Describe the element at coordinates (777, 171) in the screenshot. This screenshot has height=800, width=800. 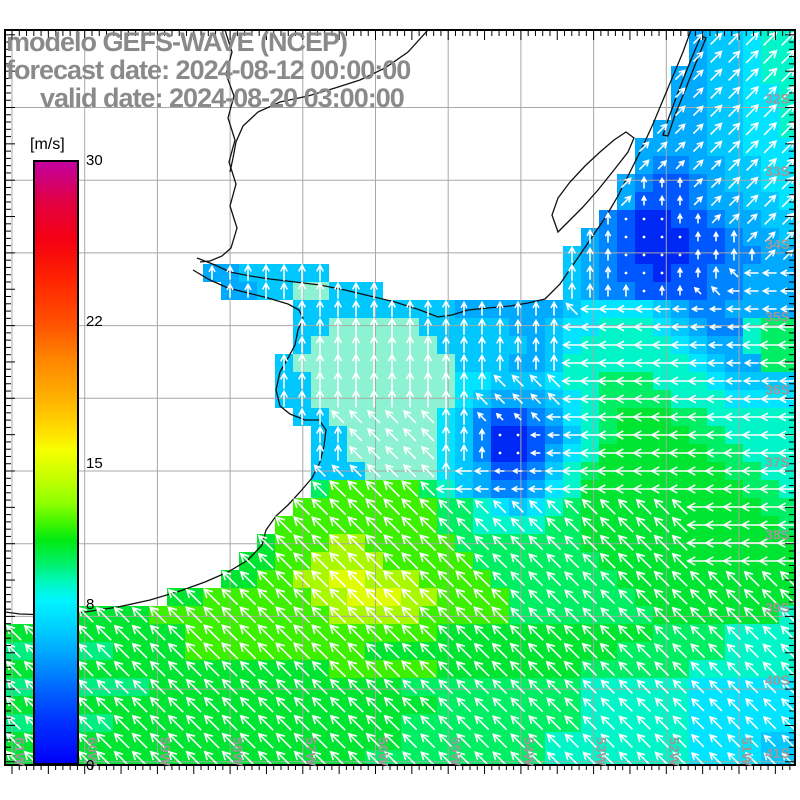
I see `latitude-label: 33S` at that location.